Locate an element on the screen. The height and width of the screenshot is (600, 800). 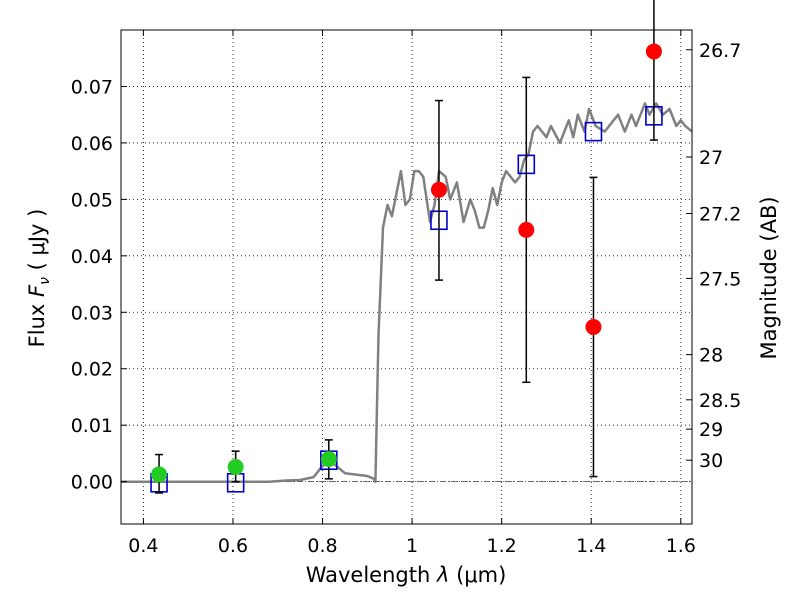
mag-tick-label: 27 is located at coordinates (711, 158).